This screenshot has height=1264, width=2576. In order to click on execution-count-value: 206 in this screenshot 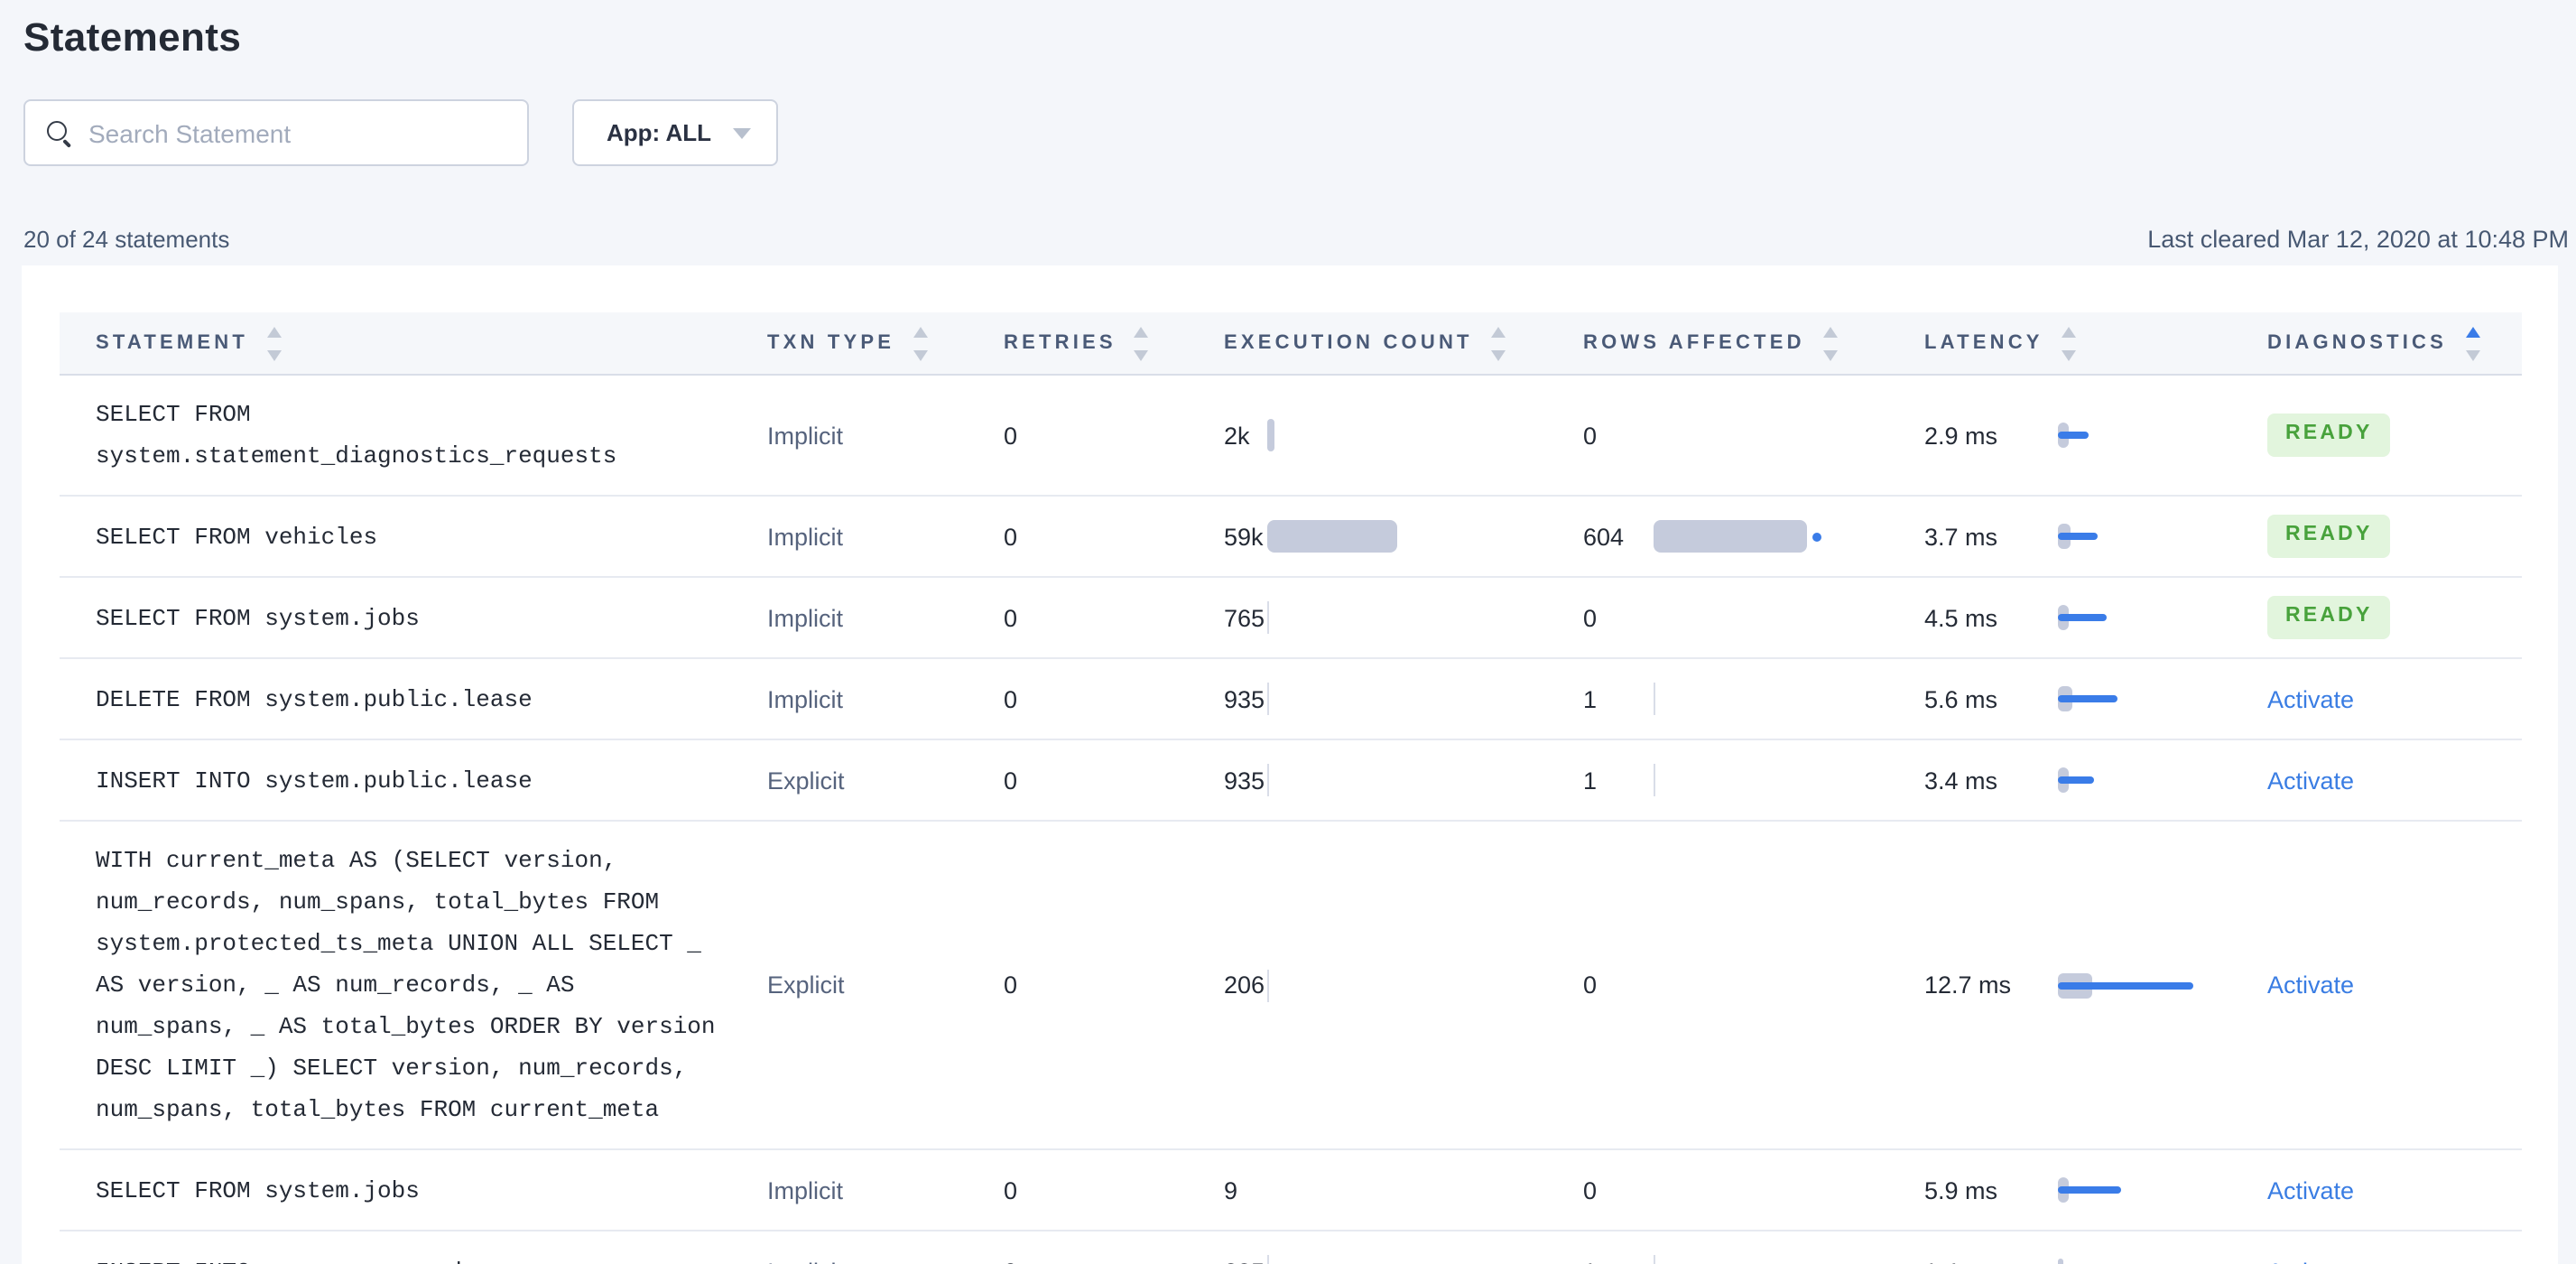, I will do `click(1244, 985)`.